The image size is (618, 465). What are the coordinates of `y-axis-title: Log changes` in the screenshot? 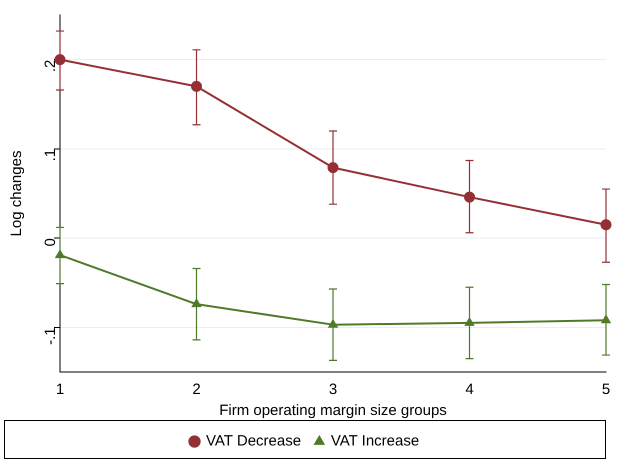 It's located at (17, 193).